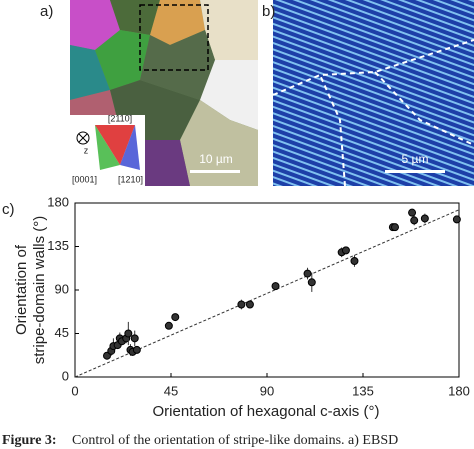 The height and width of the screenshot is (449, 474). What do you see at coordinates (459, 390) in the screenshot?
I see `x-tick-label: 180` at bounding box center [459, 390].